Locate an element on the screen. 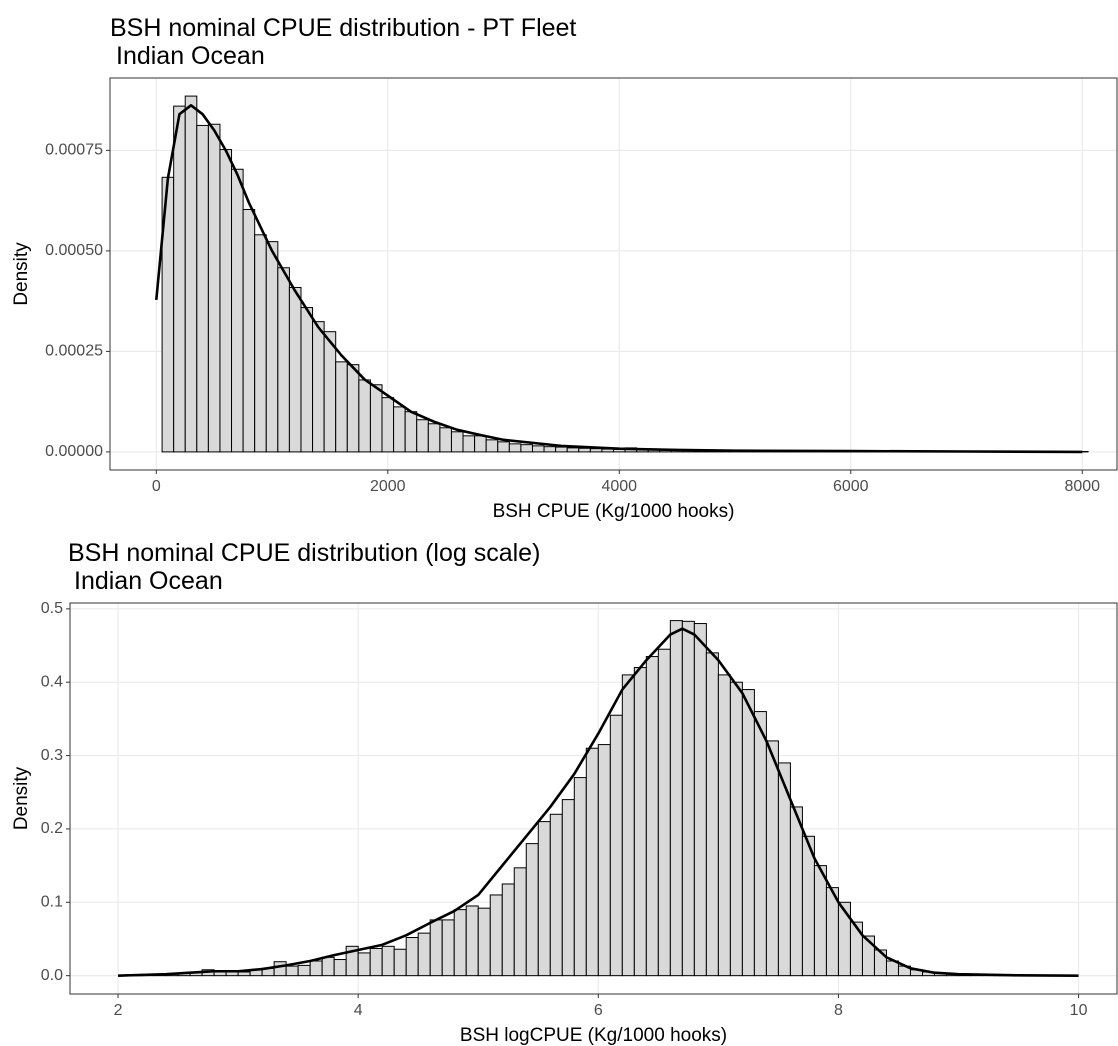  y-tick-label: 0.1 is located at coordinates (52, 902).